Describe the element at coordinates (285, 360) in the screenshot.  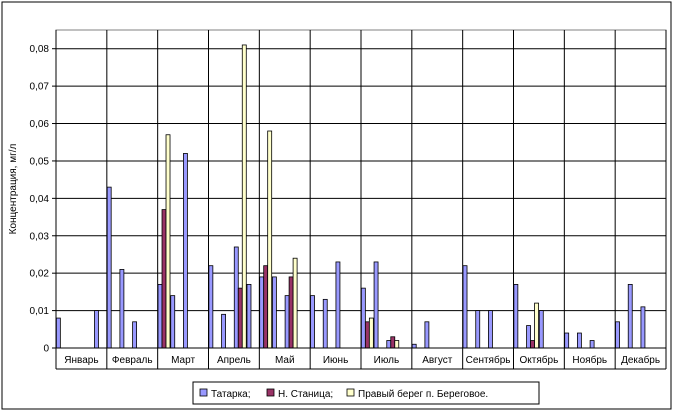
I see `x-tick-label: Май` at that location.